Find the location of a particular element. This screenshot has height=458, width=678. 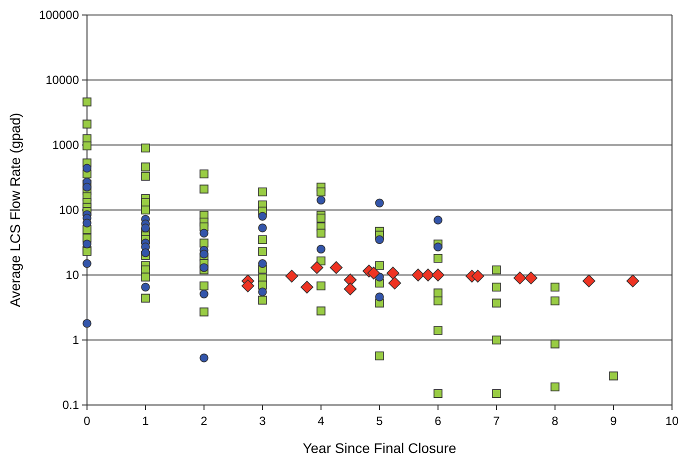

x-tick-label: 2 is located at coordinates (204, 421).